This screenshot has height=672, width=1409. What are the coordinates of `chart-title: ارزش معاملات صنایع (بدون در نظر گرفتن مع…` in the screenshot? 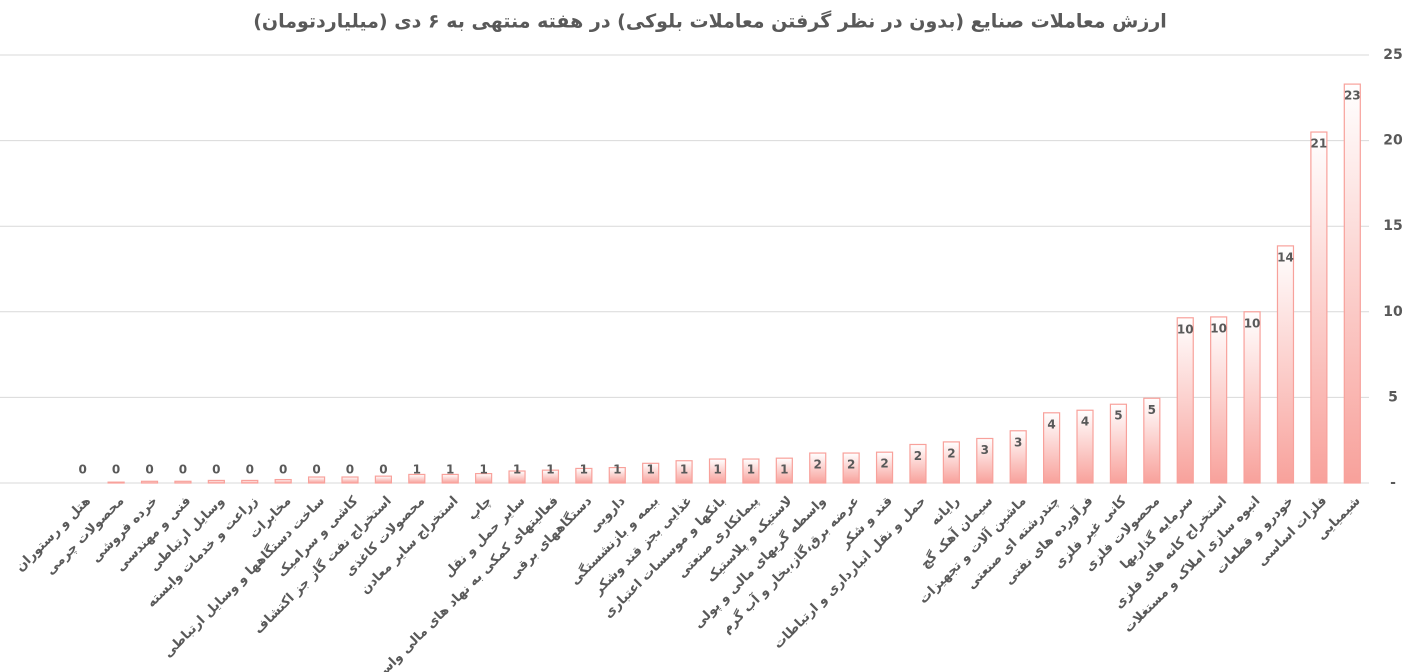 It's located at (710, 21).